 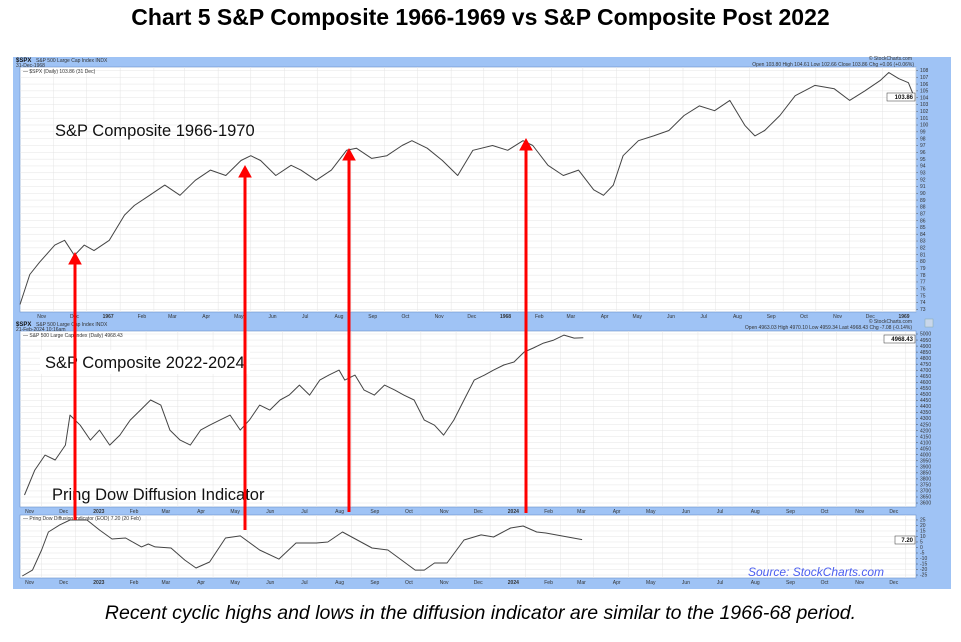 What do you see at coordinates (703, 317) in the screenshot?
I see `top-x-tick-label: Jul` at bounding box center [703, 317].